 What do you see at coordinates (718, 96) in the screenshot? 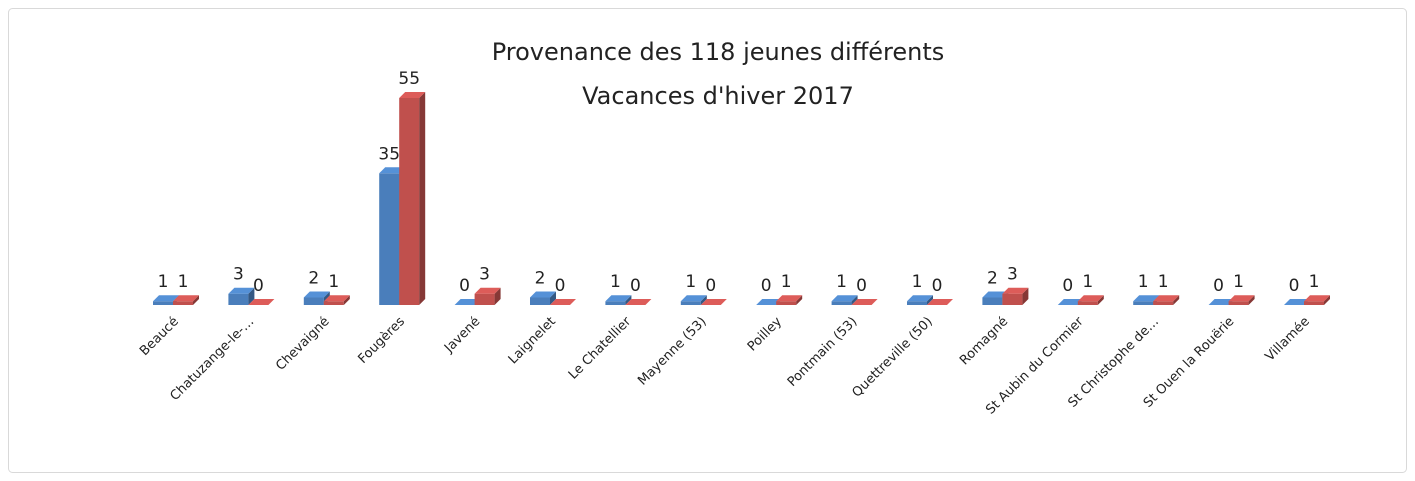
I see `chart-subtitle: Vacances d'hiver 2017` at bounding box center [718, 96].